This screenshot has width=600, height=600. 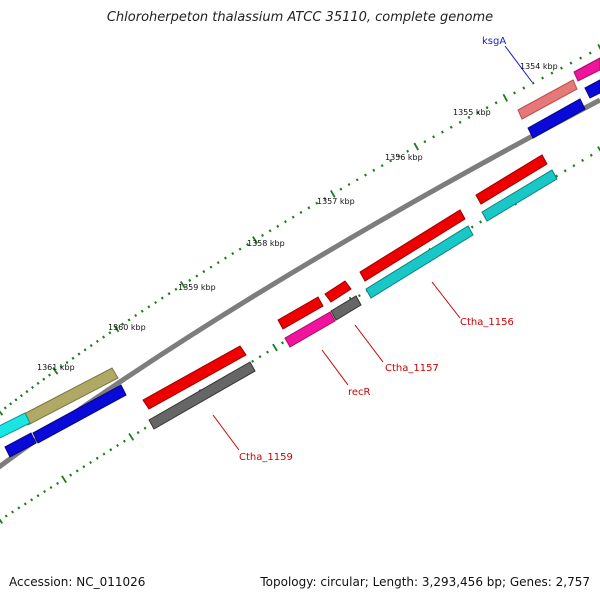 I want to click on gene-blue-left-small, so click(x=20, y=445).